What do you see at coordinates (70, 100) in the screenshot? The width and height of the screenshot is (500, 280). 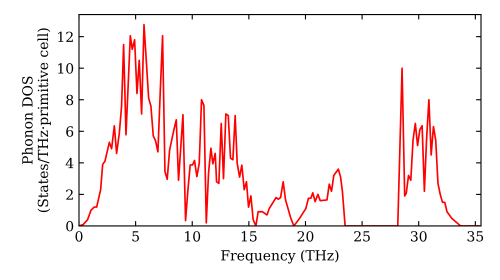 I see `y-tick-label: 8` at bounding box center [70, 100].